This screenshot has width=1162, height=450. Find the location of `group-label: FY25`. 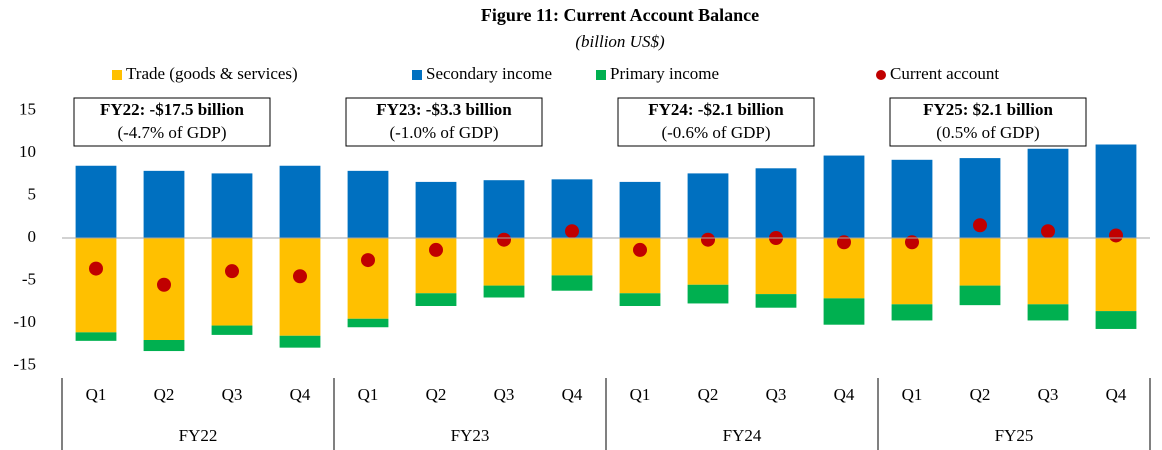

group-label: FY25 is located at coordinates (1014, 435).